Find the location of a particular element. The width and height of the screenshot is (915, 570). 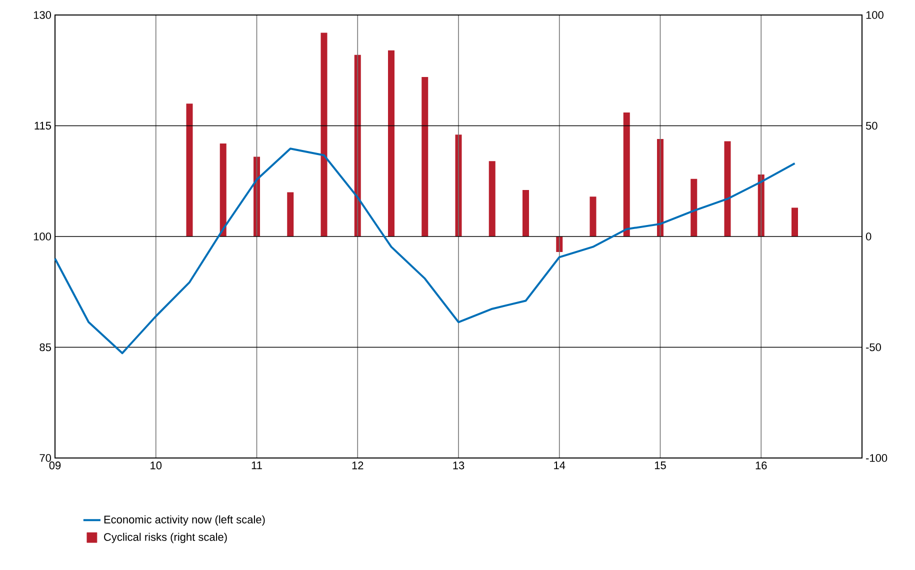

x-tick-label: 15 is located at coordinates (660, 466).